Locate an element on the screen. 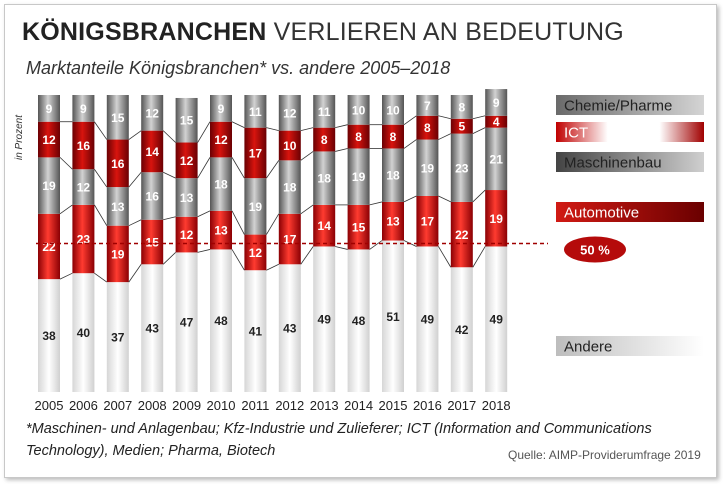 This screenshot has width=723, height=484. reference-badge is located at coordinates (595, 249).